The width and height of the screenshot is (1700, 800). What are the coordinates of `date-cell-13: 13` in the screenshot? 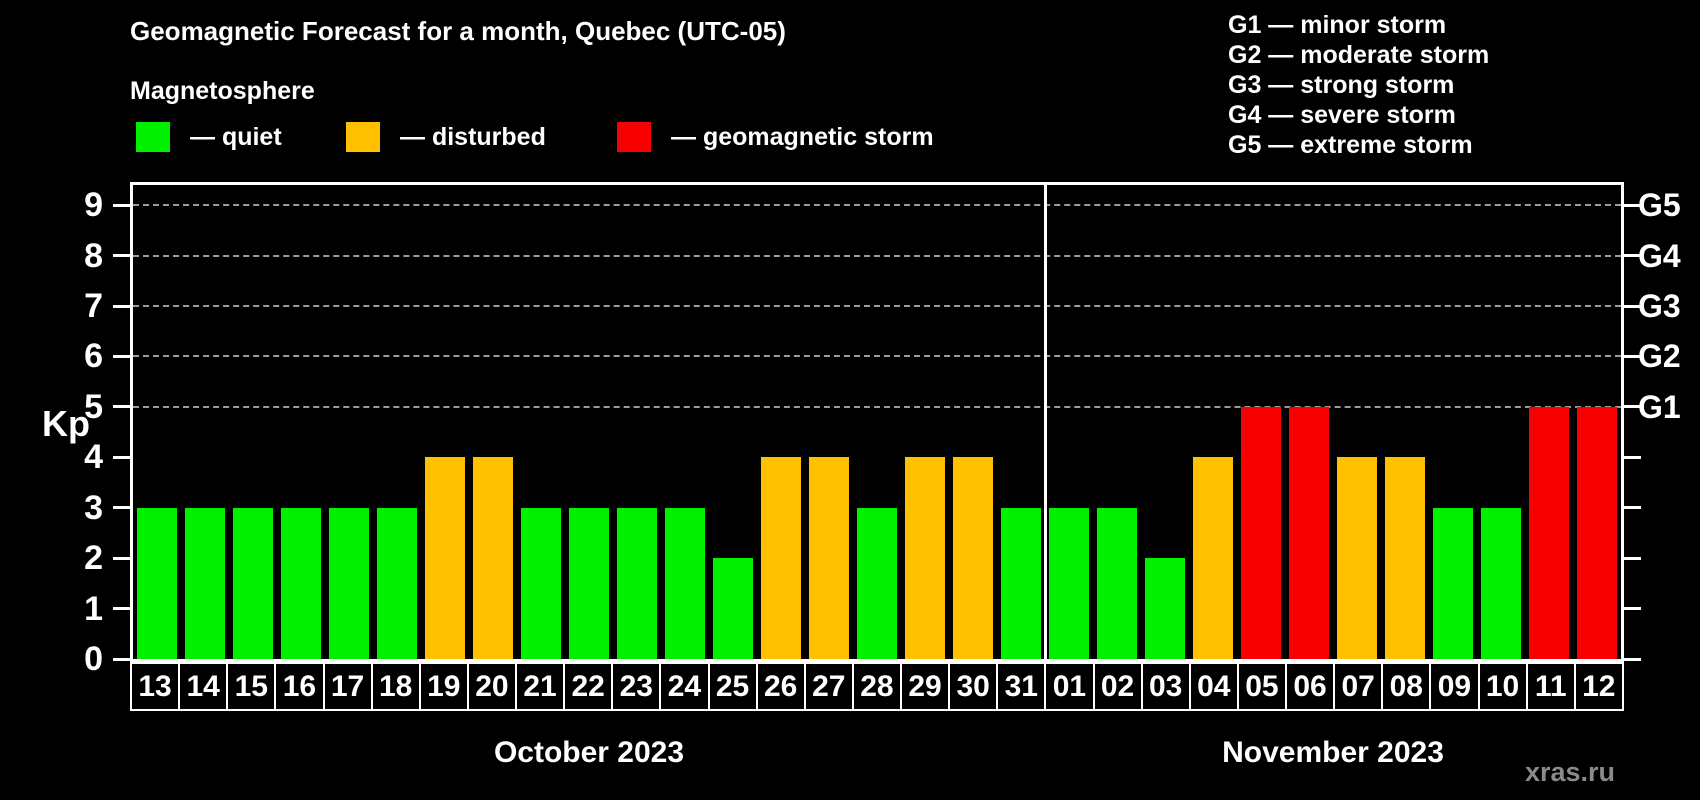 It's located at (155, 686).